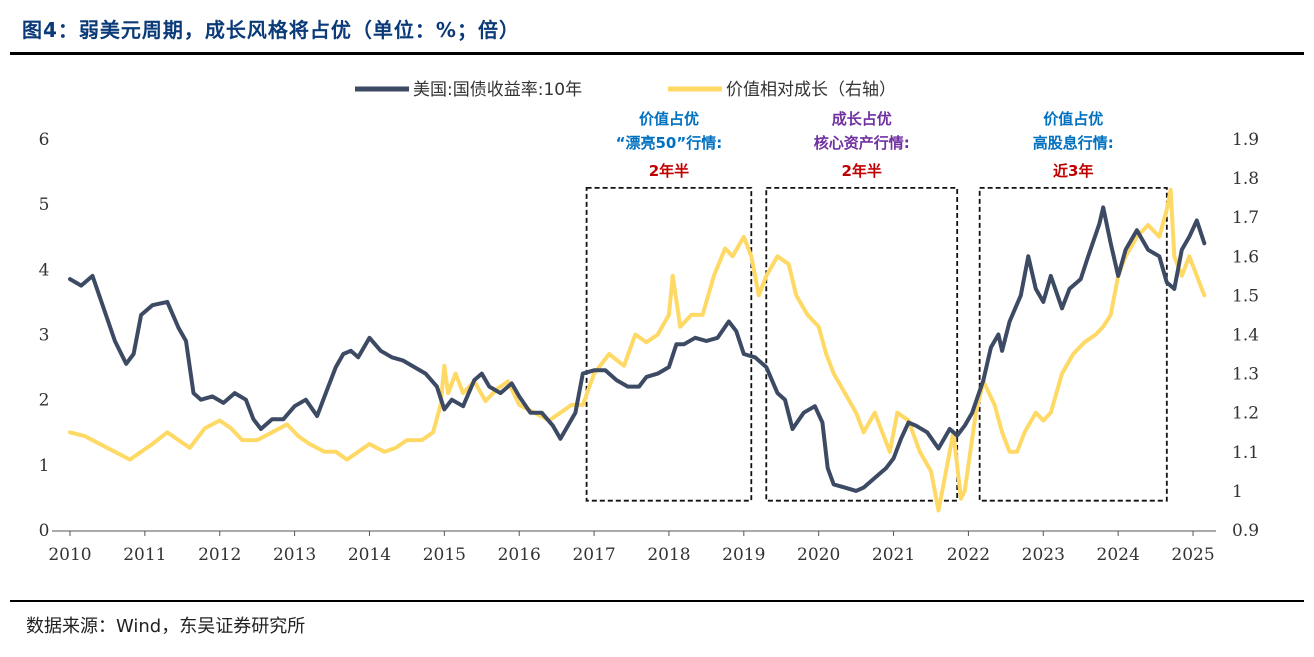  What do you see at coordinates (1245, 257) in the screenshot?
I see `y-right-tick-label: 1.6` at bounding box center [1245, 257].